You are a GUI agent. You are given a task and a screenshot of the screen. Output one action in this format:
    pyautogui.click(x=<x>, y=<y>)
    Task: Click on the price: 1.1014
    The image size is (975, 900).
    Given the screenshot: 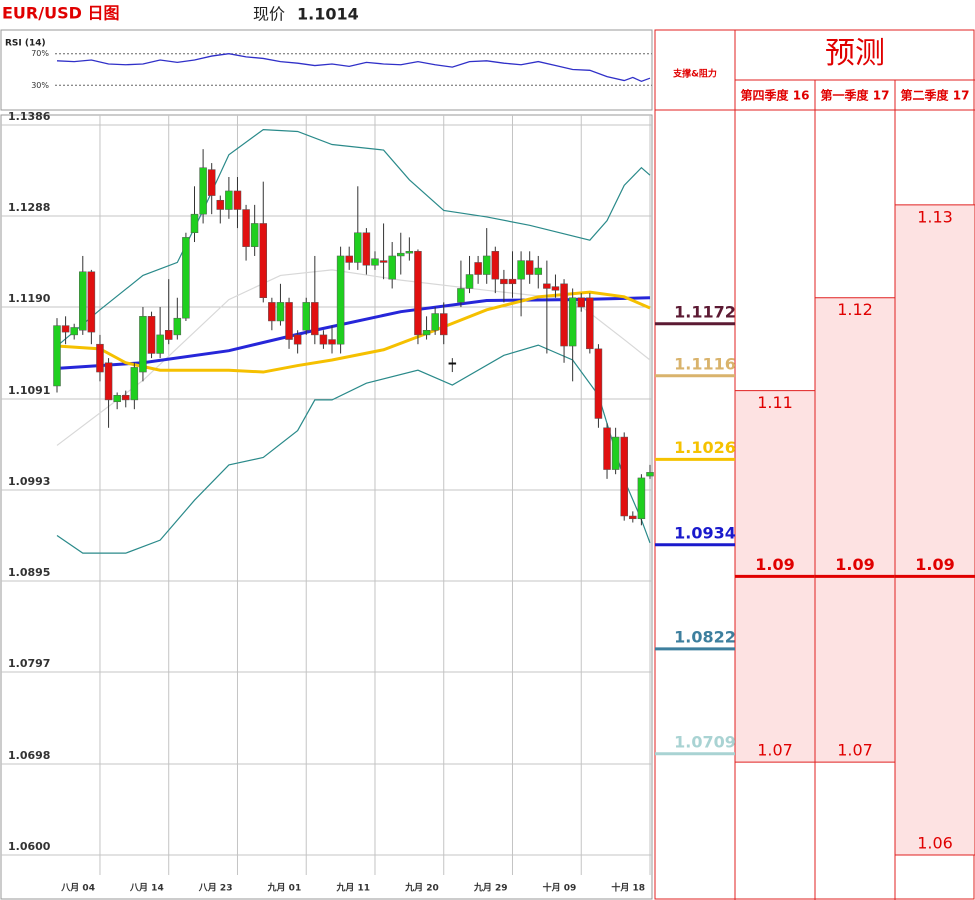 What is the action you would take?
    pyautogui.click(x=328, y=14)
    